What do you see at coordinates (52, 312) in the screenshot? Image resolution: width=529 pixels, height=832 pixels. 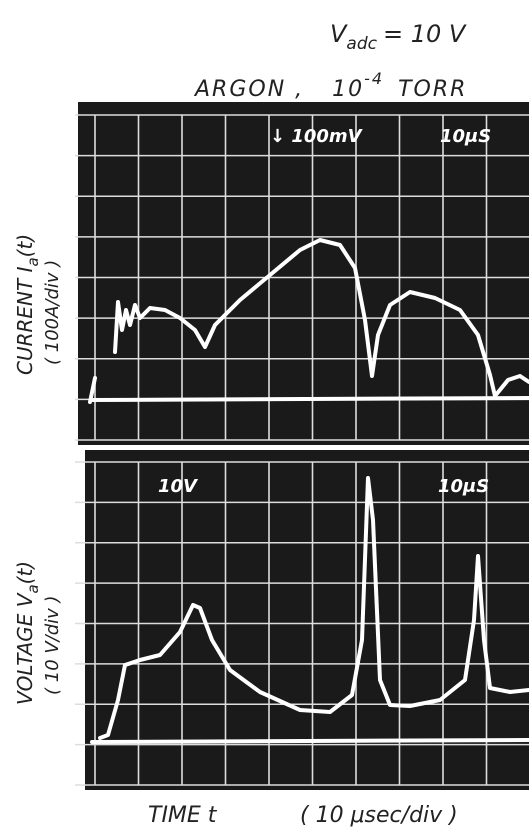 I see `current-units: ( 100A/div )` at bounding box center [52, 312].